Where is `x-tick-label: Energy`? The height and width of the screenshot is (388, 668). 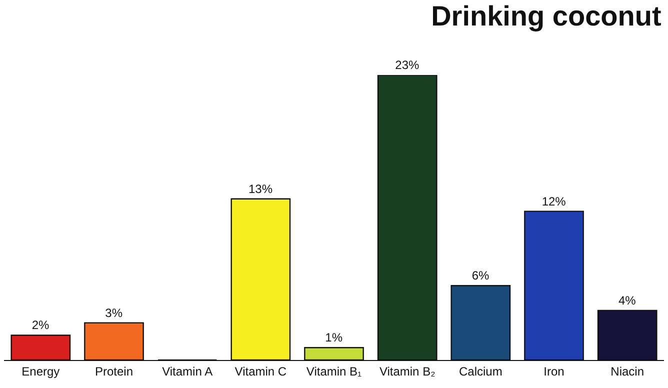 x-tick-label: Energy is located at coordinates (41, 371).